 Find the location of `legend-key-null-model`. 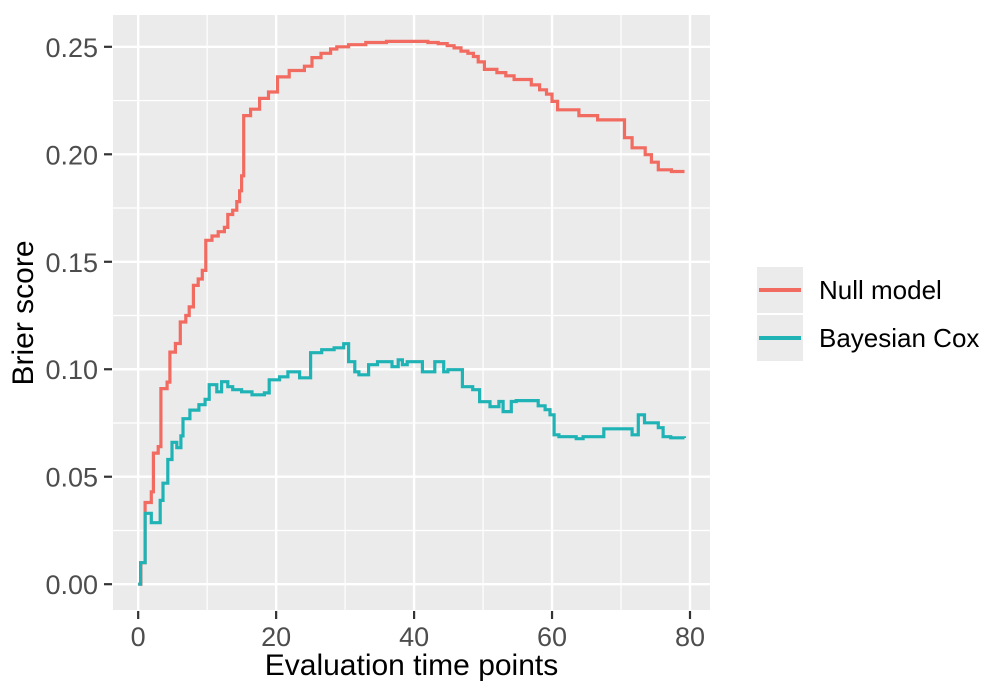

legend-key-null-model is located at coordinates (780, 290).